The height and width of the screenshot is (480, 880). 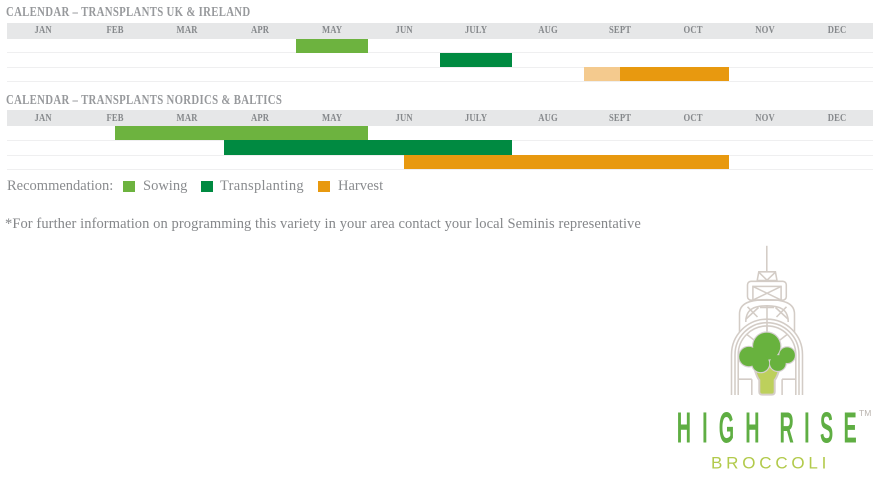 I want to click on svg-text: TM, so click(x=865, y=413).